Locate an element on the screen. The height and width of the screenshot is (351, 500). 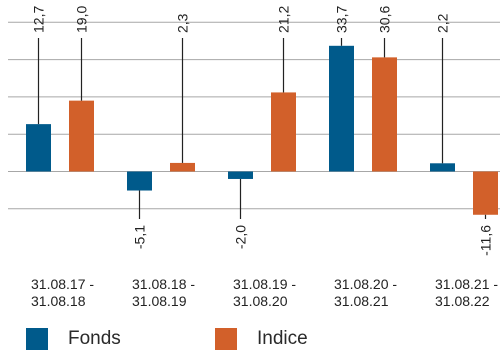
value-label-fonds: 33,7 is located at coordinates (342, 19).